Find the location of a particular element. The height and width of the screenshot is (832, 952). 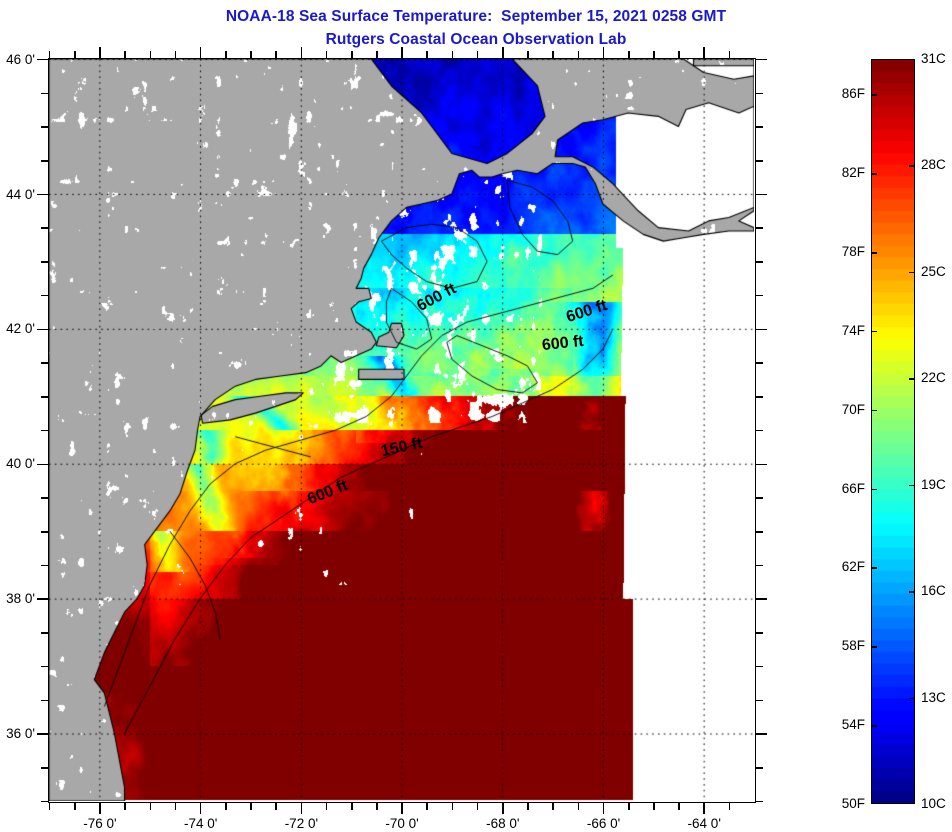

x-axis-label: -66 0' is located at coordinates (603, 823).